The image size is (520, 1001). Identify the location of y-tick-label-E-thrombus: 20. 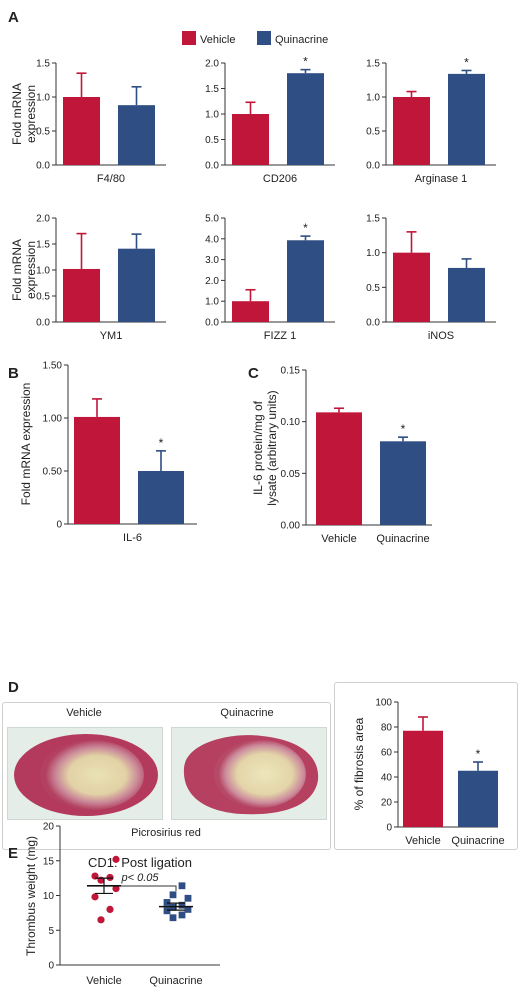
(49, 827).